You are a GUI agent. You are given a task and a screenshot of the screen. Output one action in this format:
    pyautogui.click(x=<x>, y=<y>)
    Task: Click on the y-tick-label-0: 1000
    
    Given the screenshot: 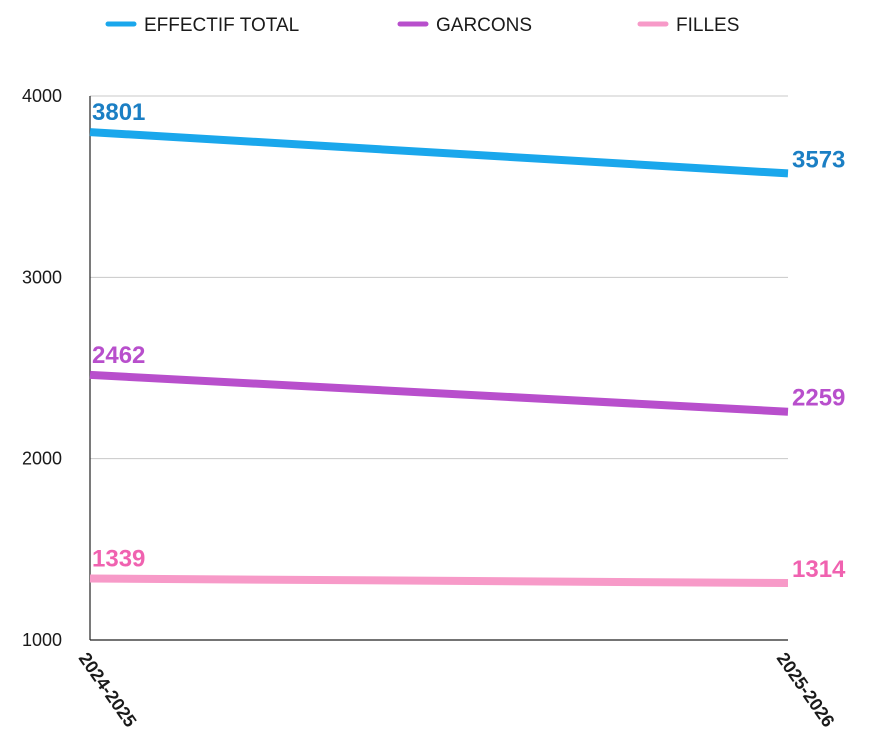 What is the action you would take?
    pyautogui.click(x=42, y=640)
    